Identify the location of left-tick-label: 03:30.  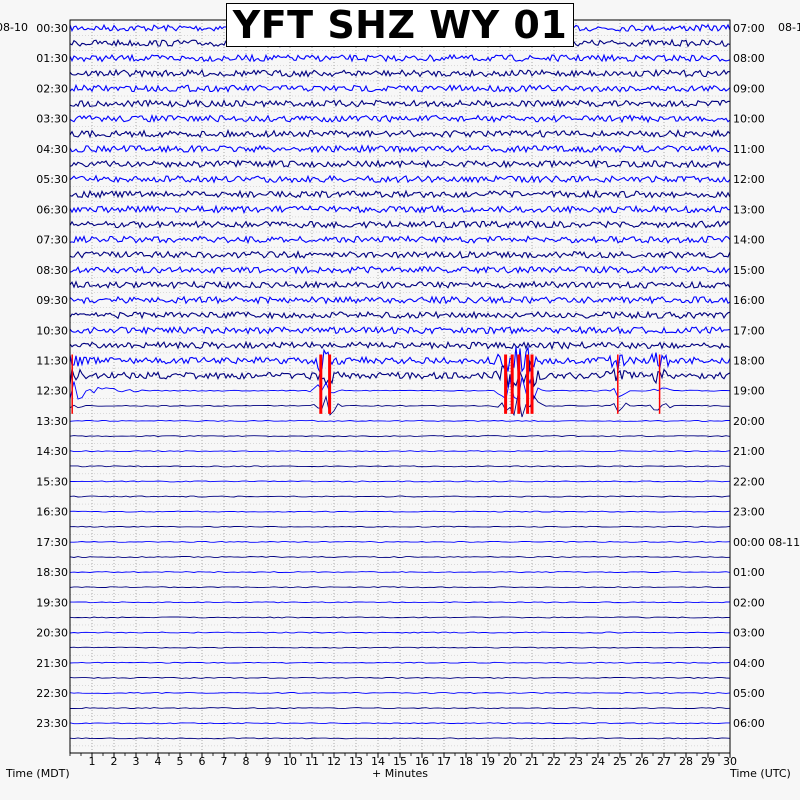
(52, 119).